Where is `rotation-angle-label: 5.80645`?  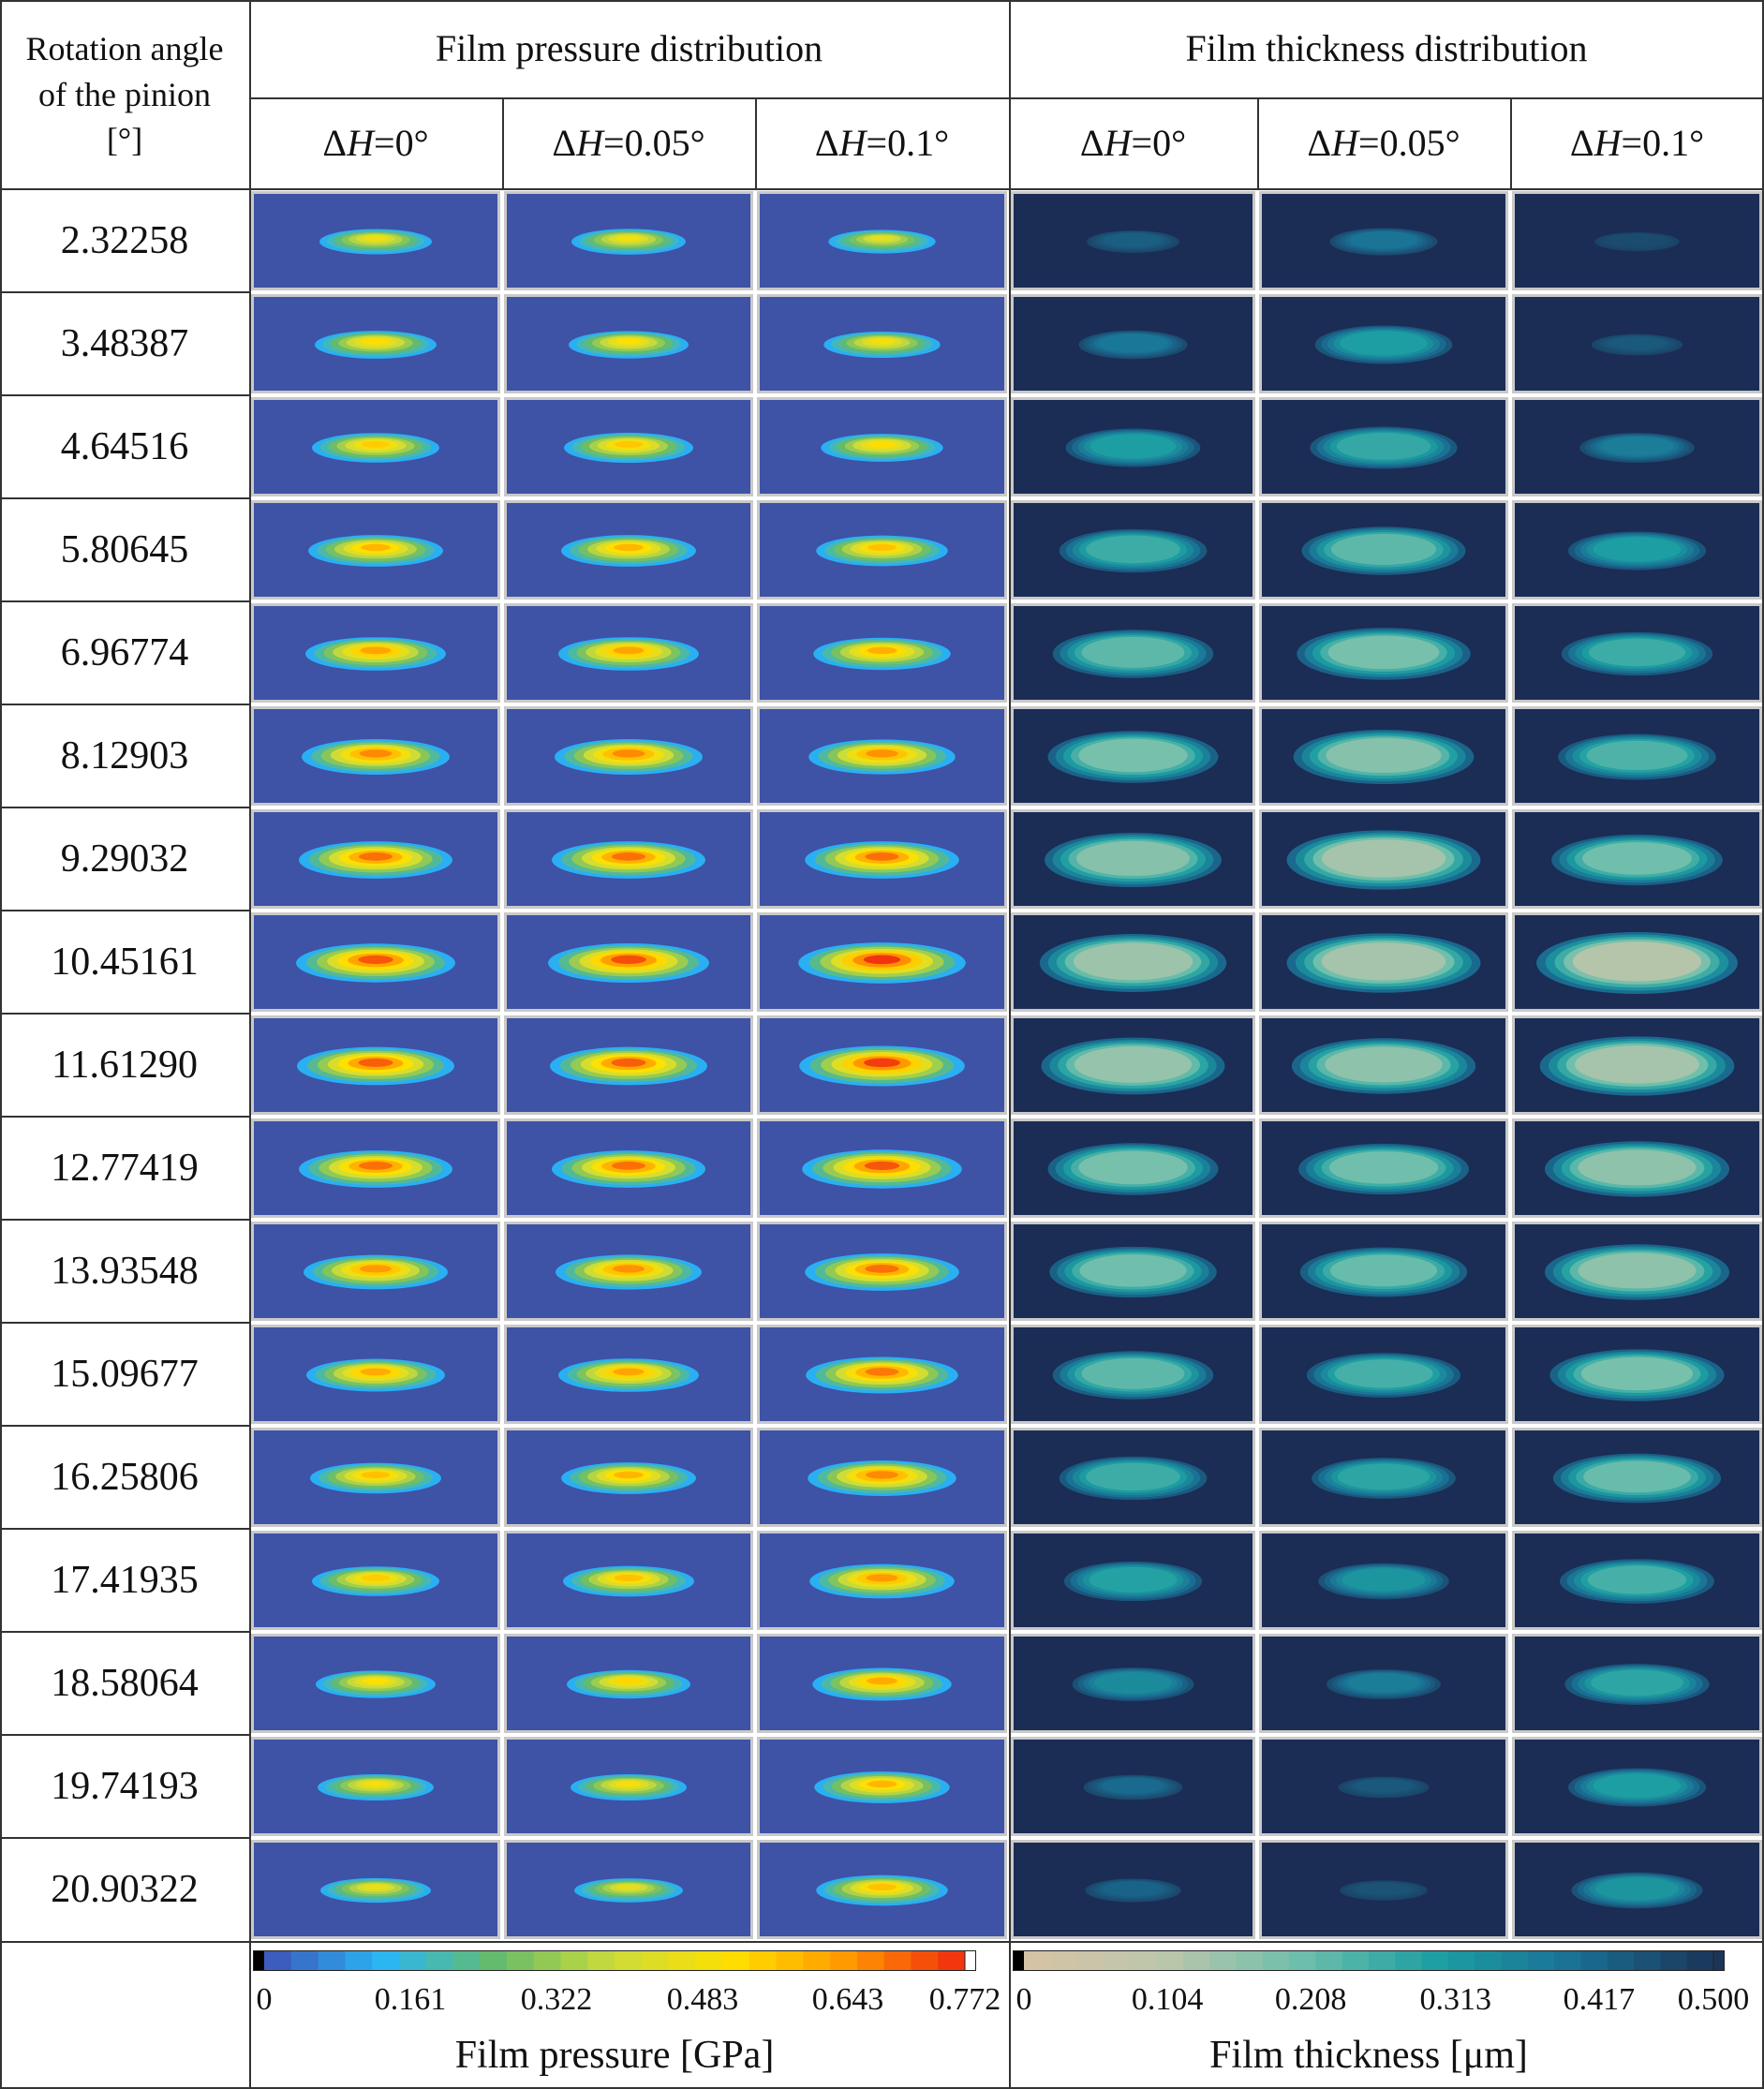
rotation-angle-label: 5.80645 is located at coordinates (124, 549).